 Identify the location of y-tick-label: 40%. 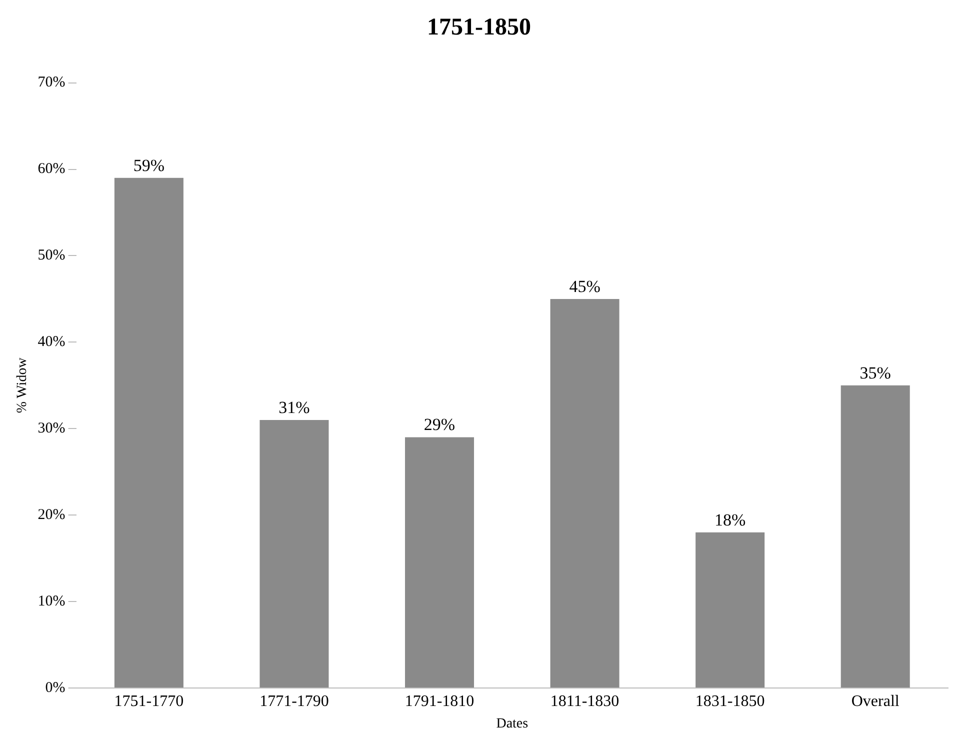
(52, 342).